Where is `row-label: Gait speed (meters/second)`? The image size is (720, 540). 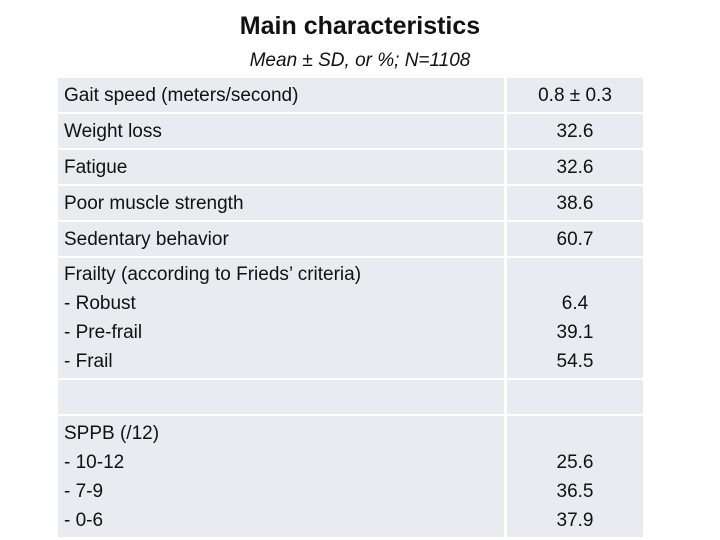 row-label: Gait speed (meters/second) is located at coordinates (181, 95).